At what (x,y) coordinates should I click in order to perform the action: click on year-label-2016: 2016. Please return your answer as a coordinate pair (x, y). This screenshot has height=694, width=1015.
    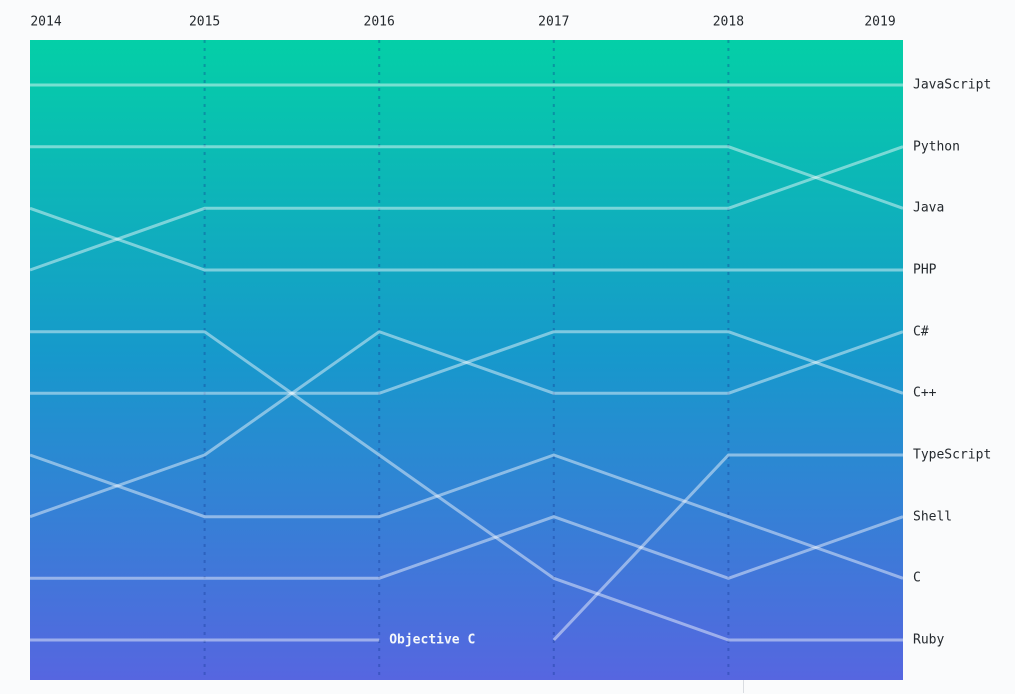
    Looking at the image, I should click on (379, 22).